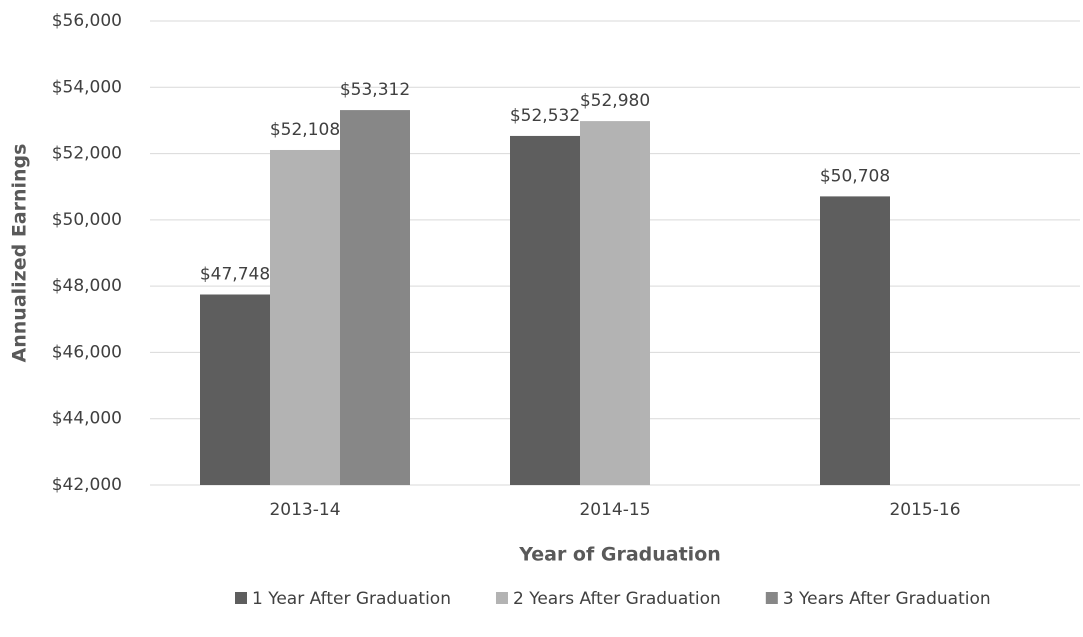 This screenshot has height=637, width=1083. Describe the element at coordinates (87, 286) in the screenshot. I see `y-tick-label: $48,000` at that location.